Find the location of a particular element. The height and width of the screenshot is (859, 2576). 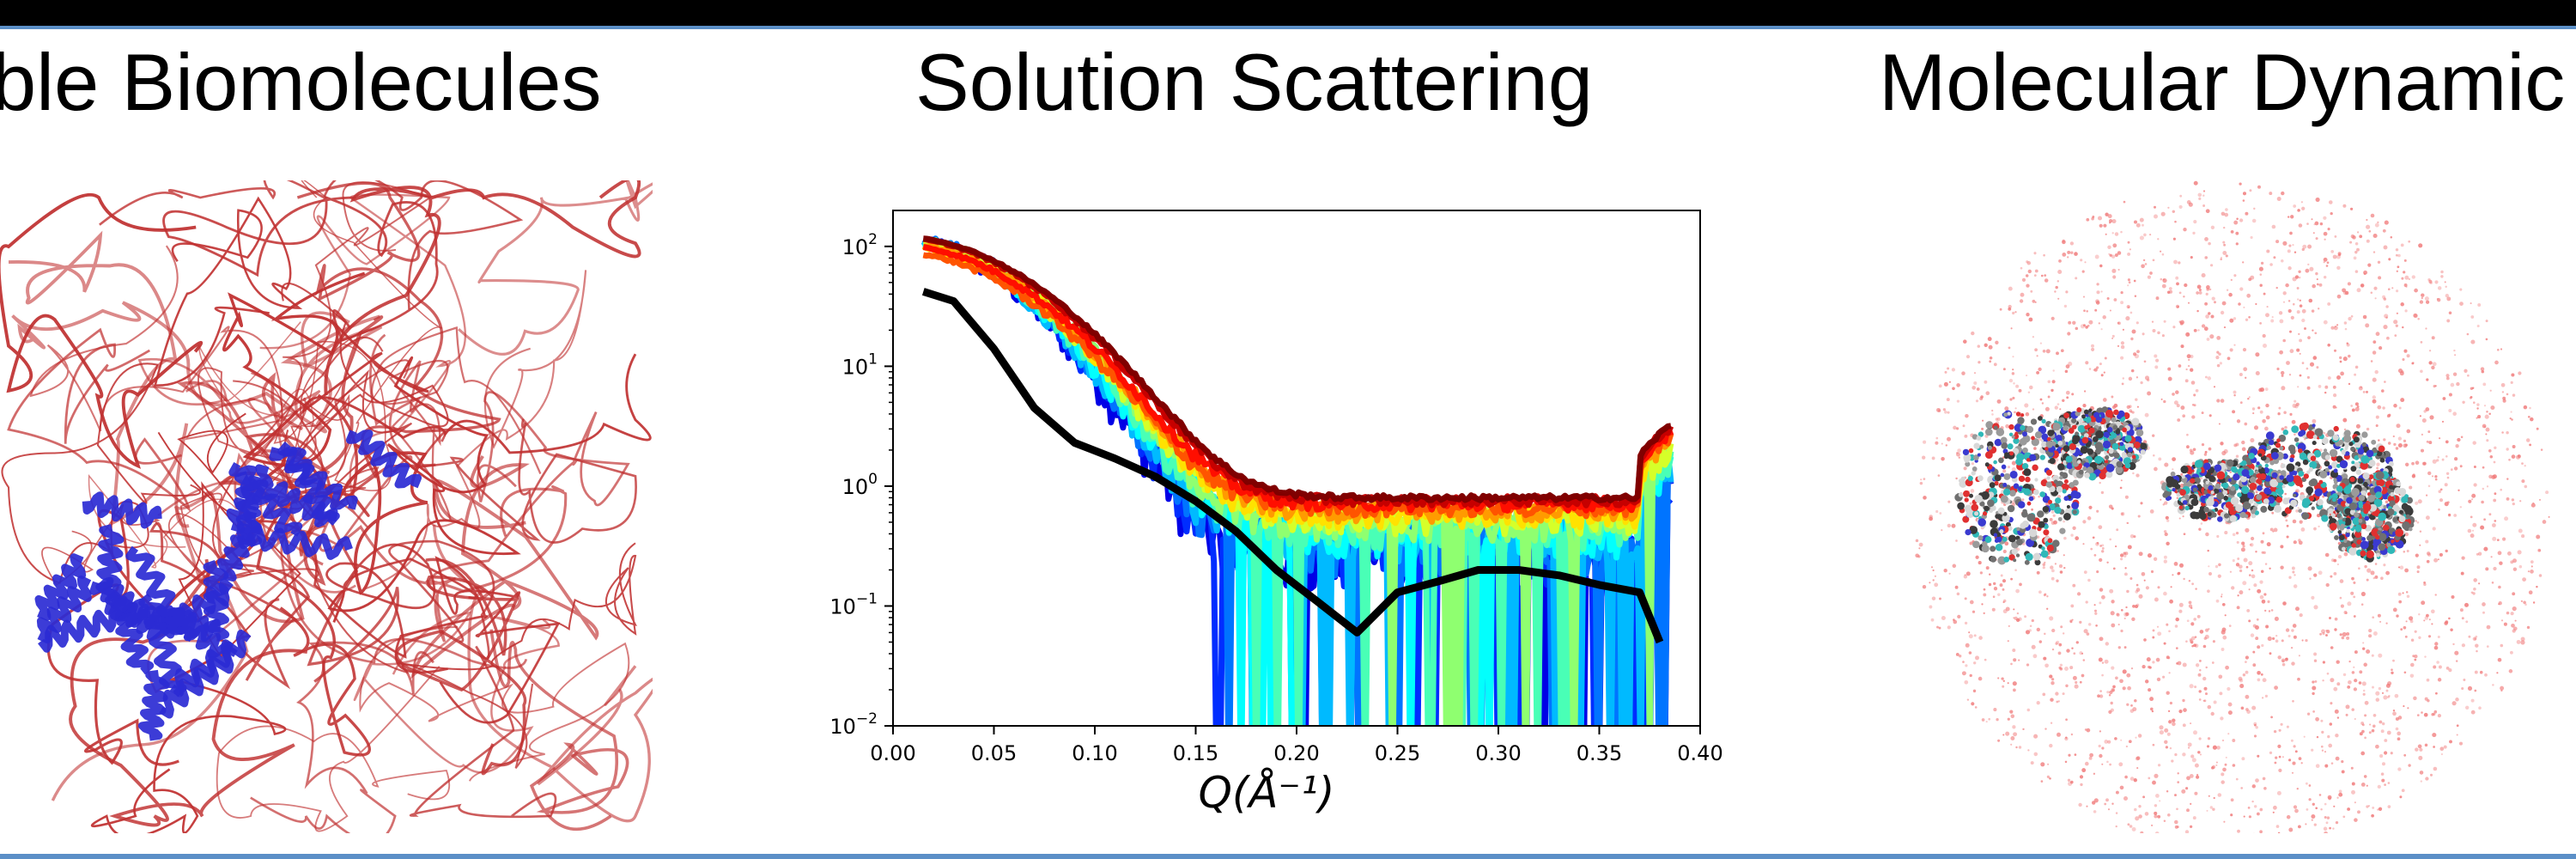

experimental-curve is located at coordinates (1292, 466).